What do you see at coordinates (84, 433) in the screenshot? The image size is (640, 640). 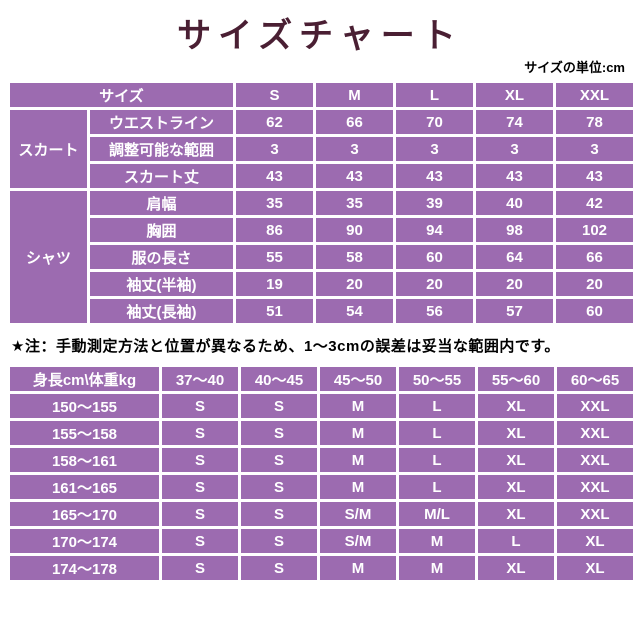 I see `height-range-label: 155〜158` at bounding box center [84, 433].